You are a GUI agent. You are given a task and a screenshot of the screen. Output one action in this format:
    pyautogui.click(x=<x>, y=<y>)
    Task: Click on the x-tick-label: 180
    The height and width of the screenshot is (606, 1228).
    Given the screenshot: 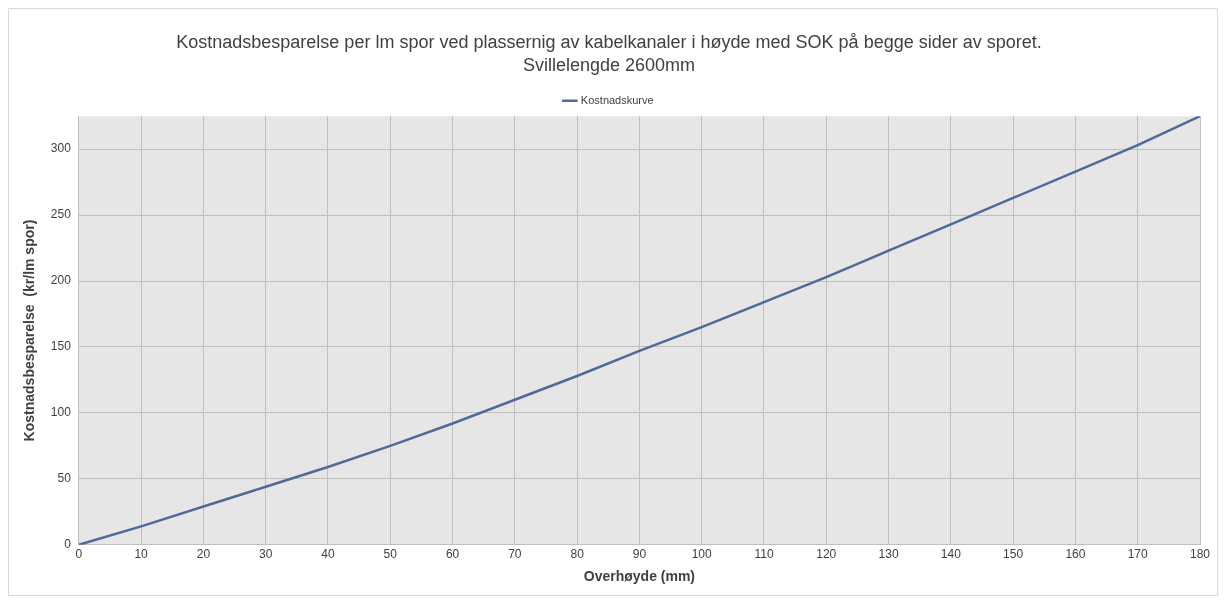 What is the action you would take?
    pyautogui.click(x=1200, y=554)
    